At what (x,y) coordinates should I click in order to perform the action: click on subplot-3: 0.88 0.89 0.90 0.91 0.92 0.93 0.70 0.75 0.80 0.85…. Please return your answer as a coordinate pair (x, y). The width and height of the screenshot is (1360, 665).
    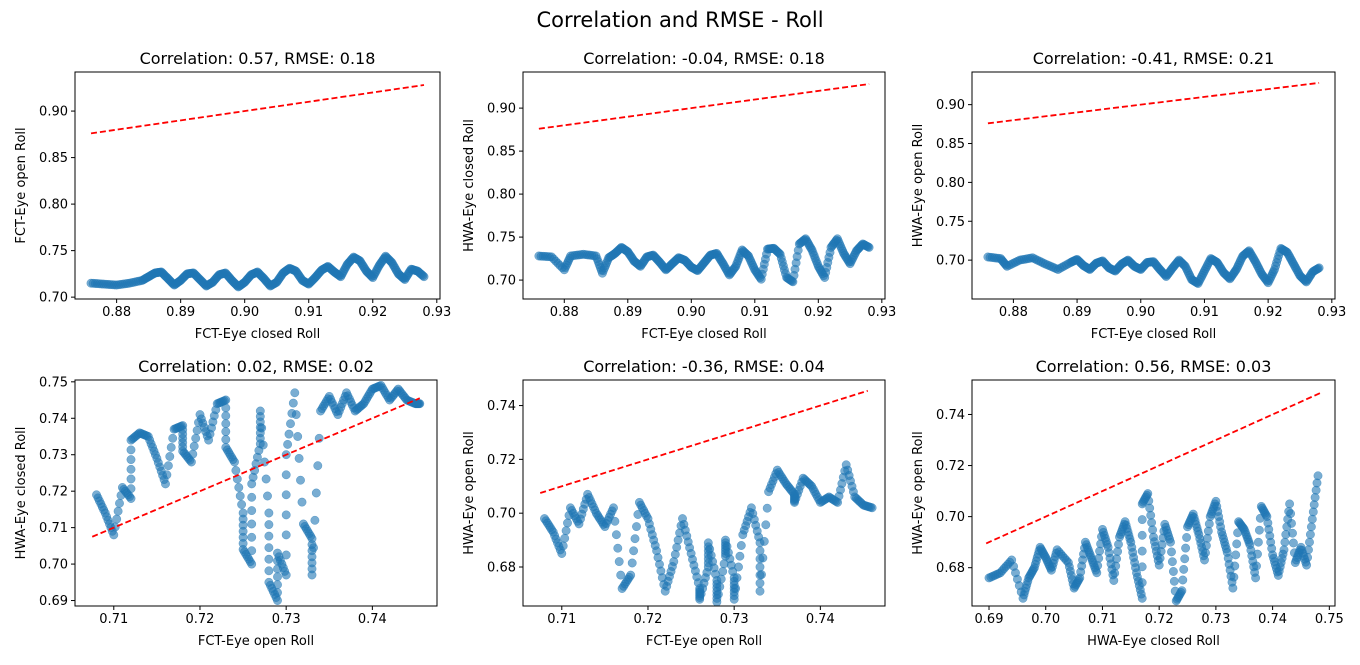
    Looking at the image, I should click on (1128, 195).